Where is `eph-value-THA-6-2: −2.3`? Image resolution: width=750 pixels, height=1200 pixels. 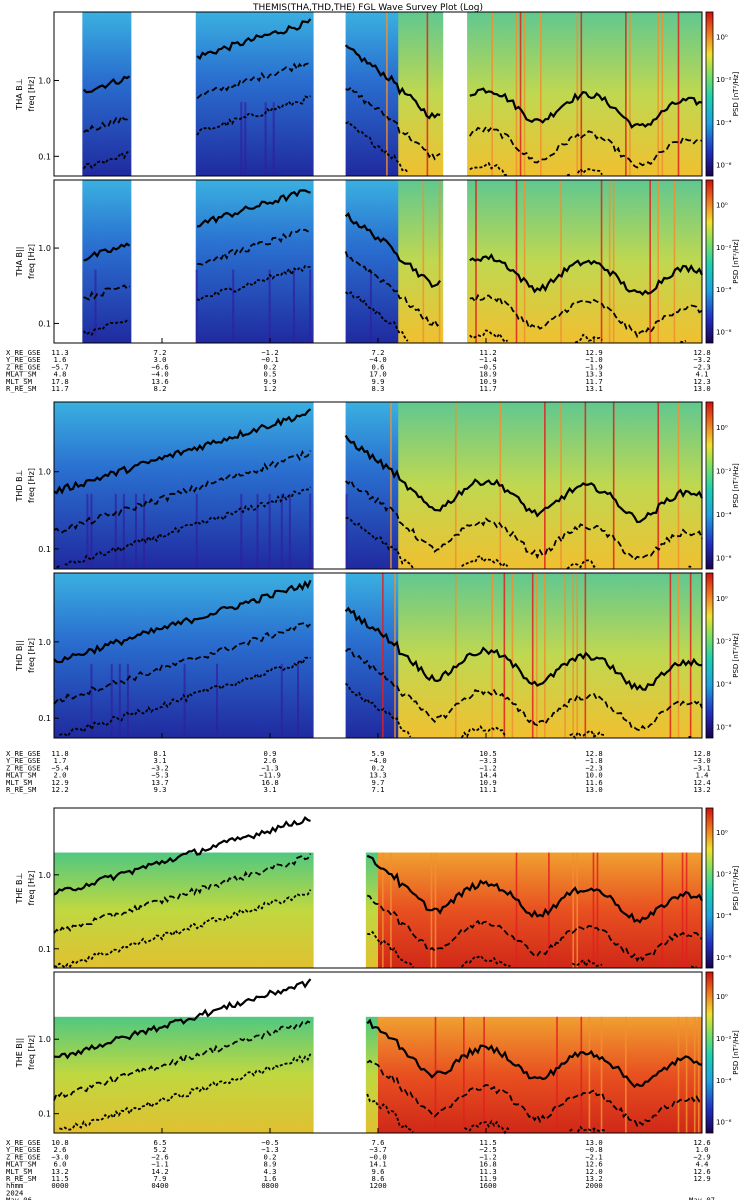
eph-value-THA-6-2: −2.3 is located at coordinates (701, 366).